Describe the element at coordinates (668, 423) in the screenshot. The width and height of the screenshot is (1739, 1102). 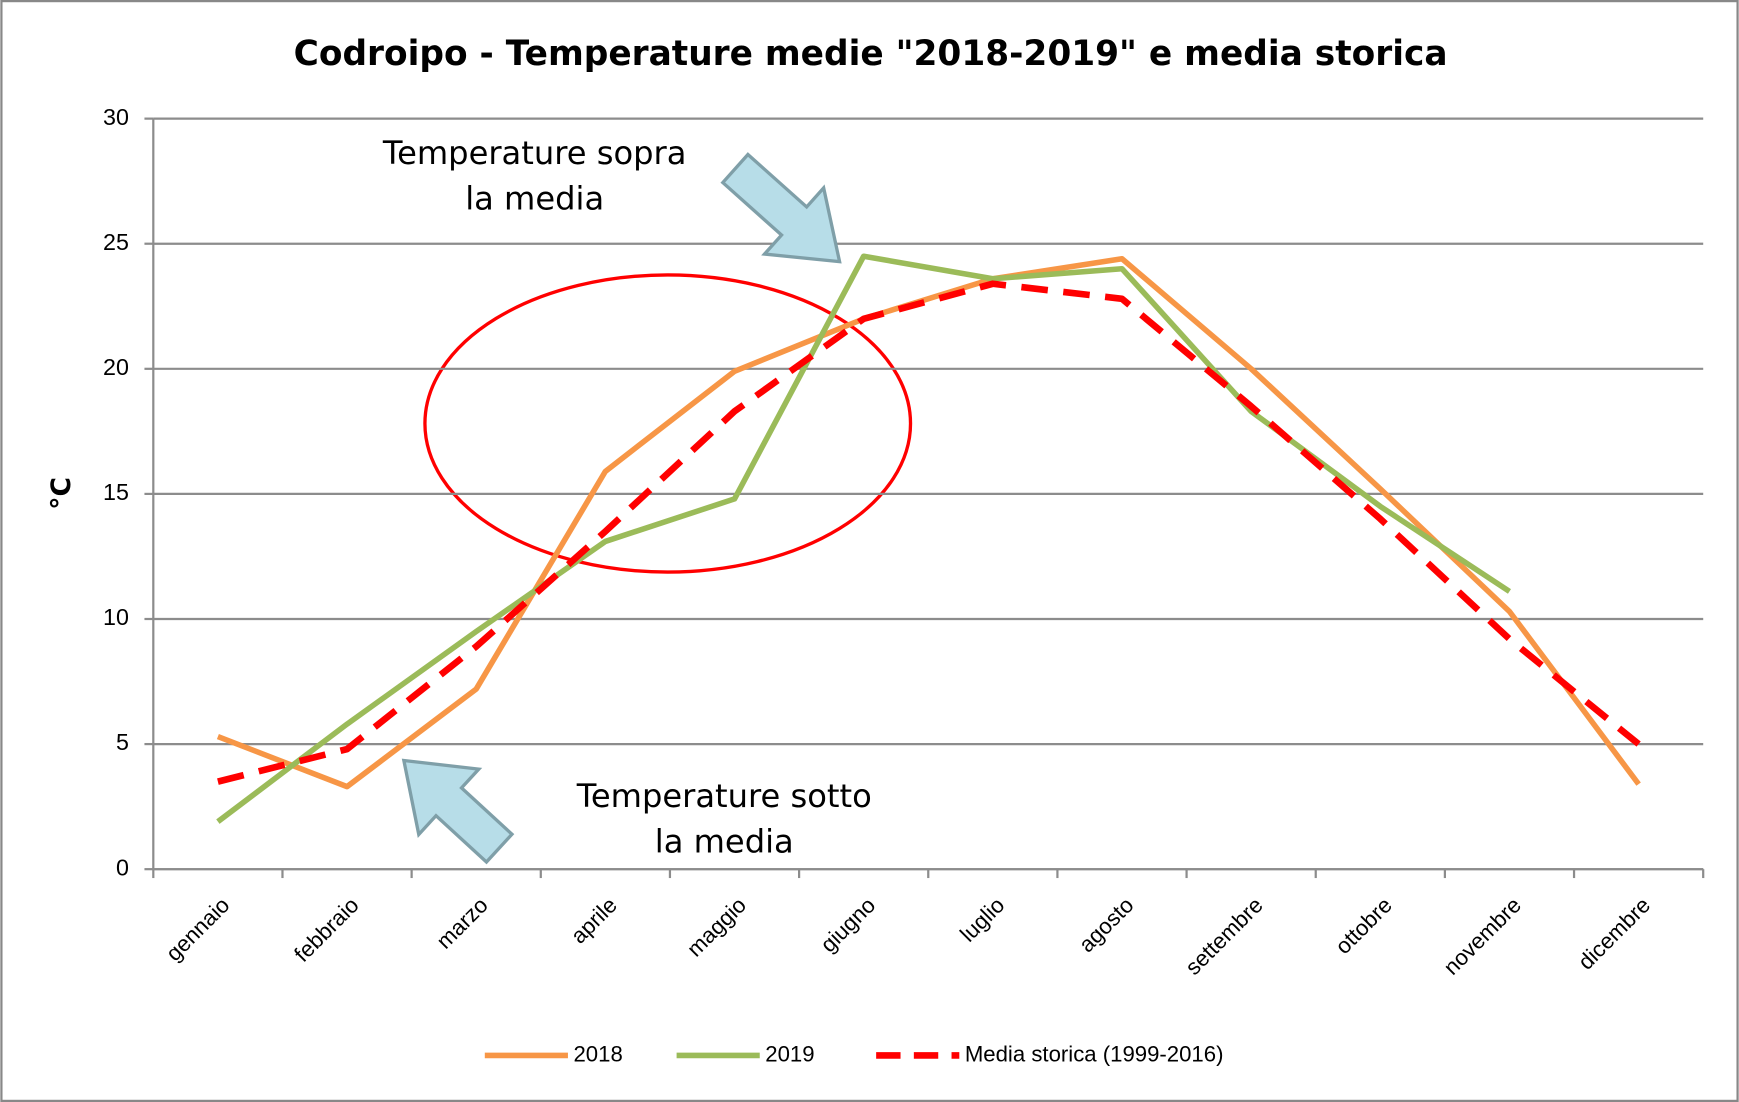
I see `highlight-ellipse` at that location.